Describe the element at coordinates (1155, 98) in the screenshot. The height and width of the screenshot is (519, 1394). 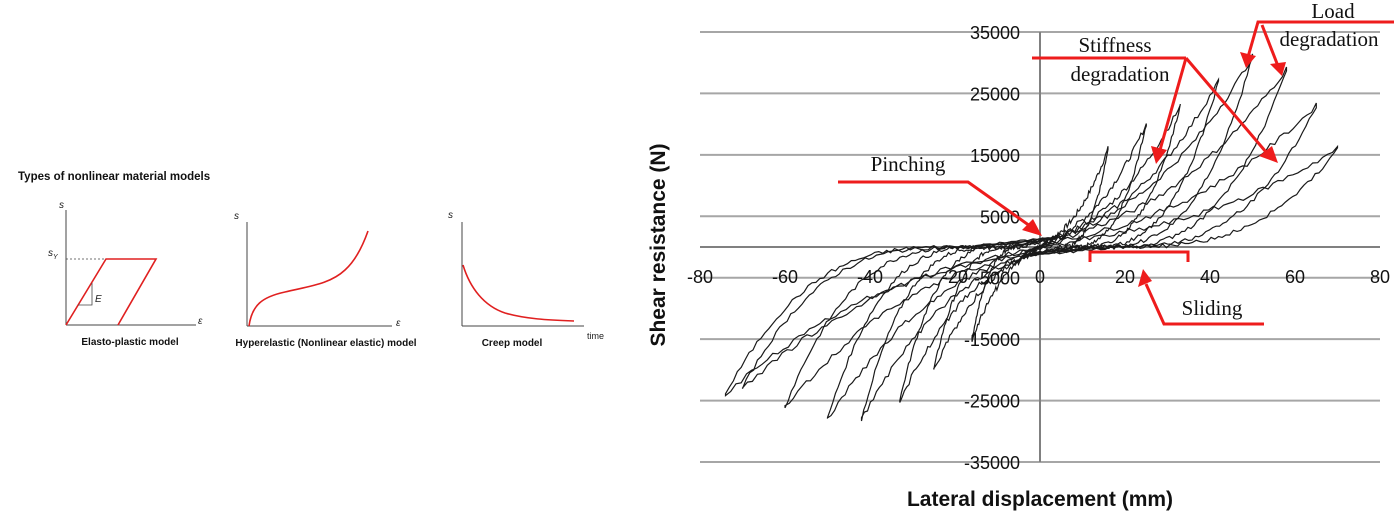
I see `annotation-stiffness-degradation: Stiffness degradation` at that location.